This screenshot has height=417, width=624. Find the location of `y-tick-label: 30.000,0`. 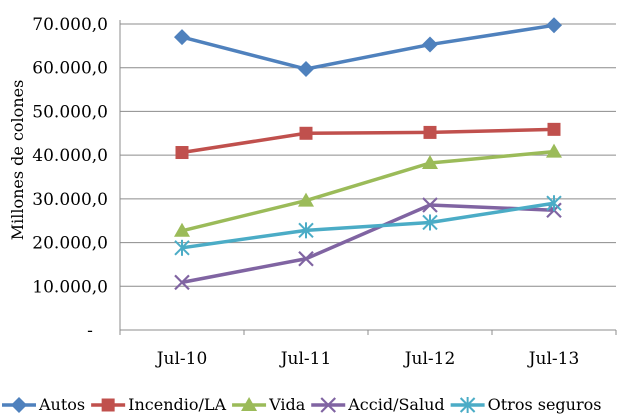

y-tick-label: 30.000,0 is located at coordinates (70, 200).